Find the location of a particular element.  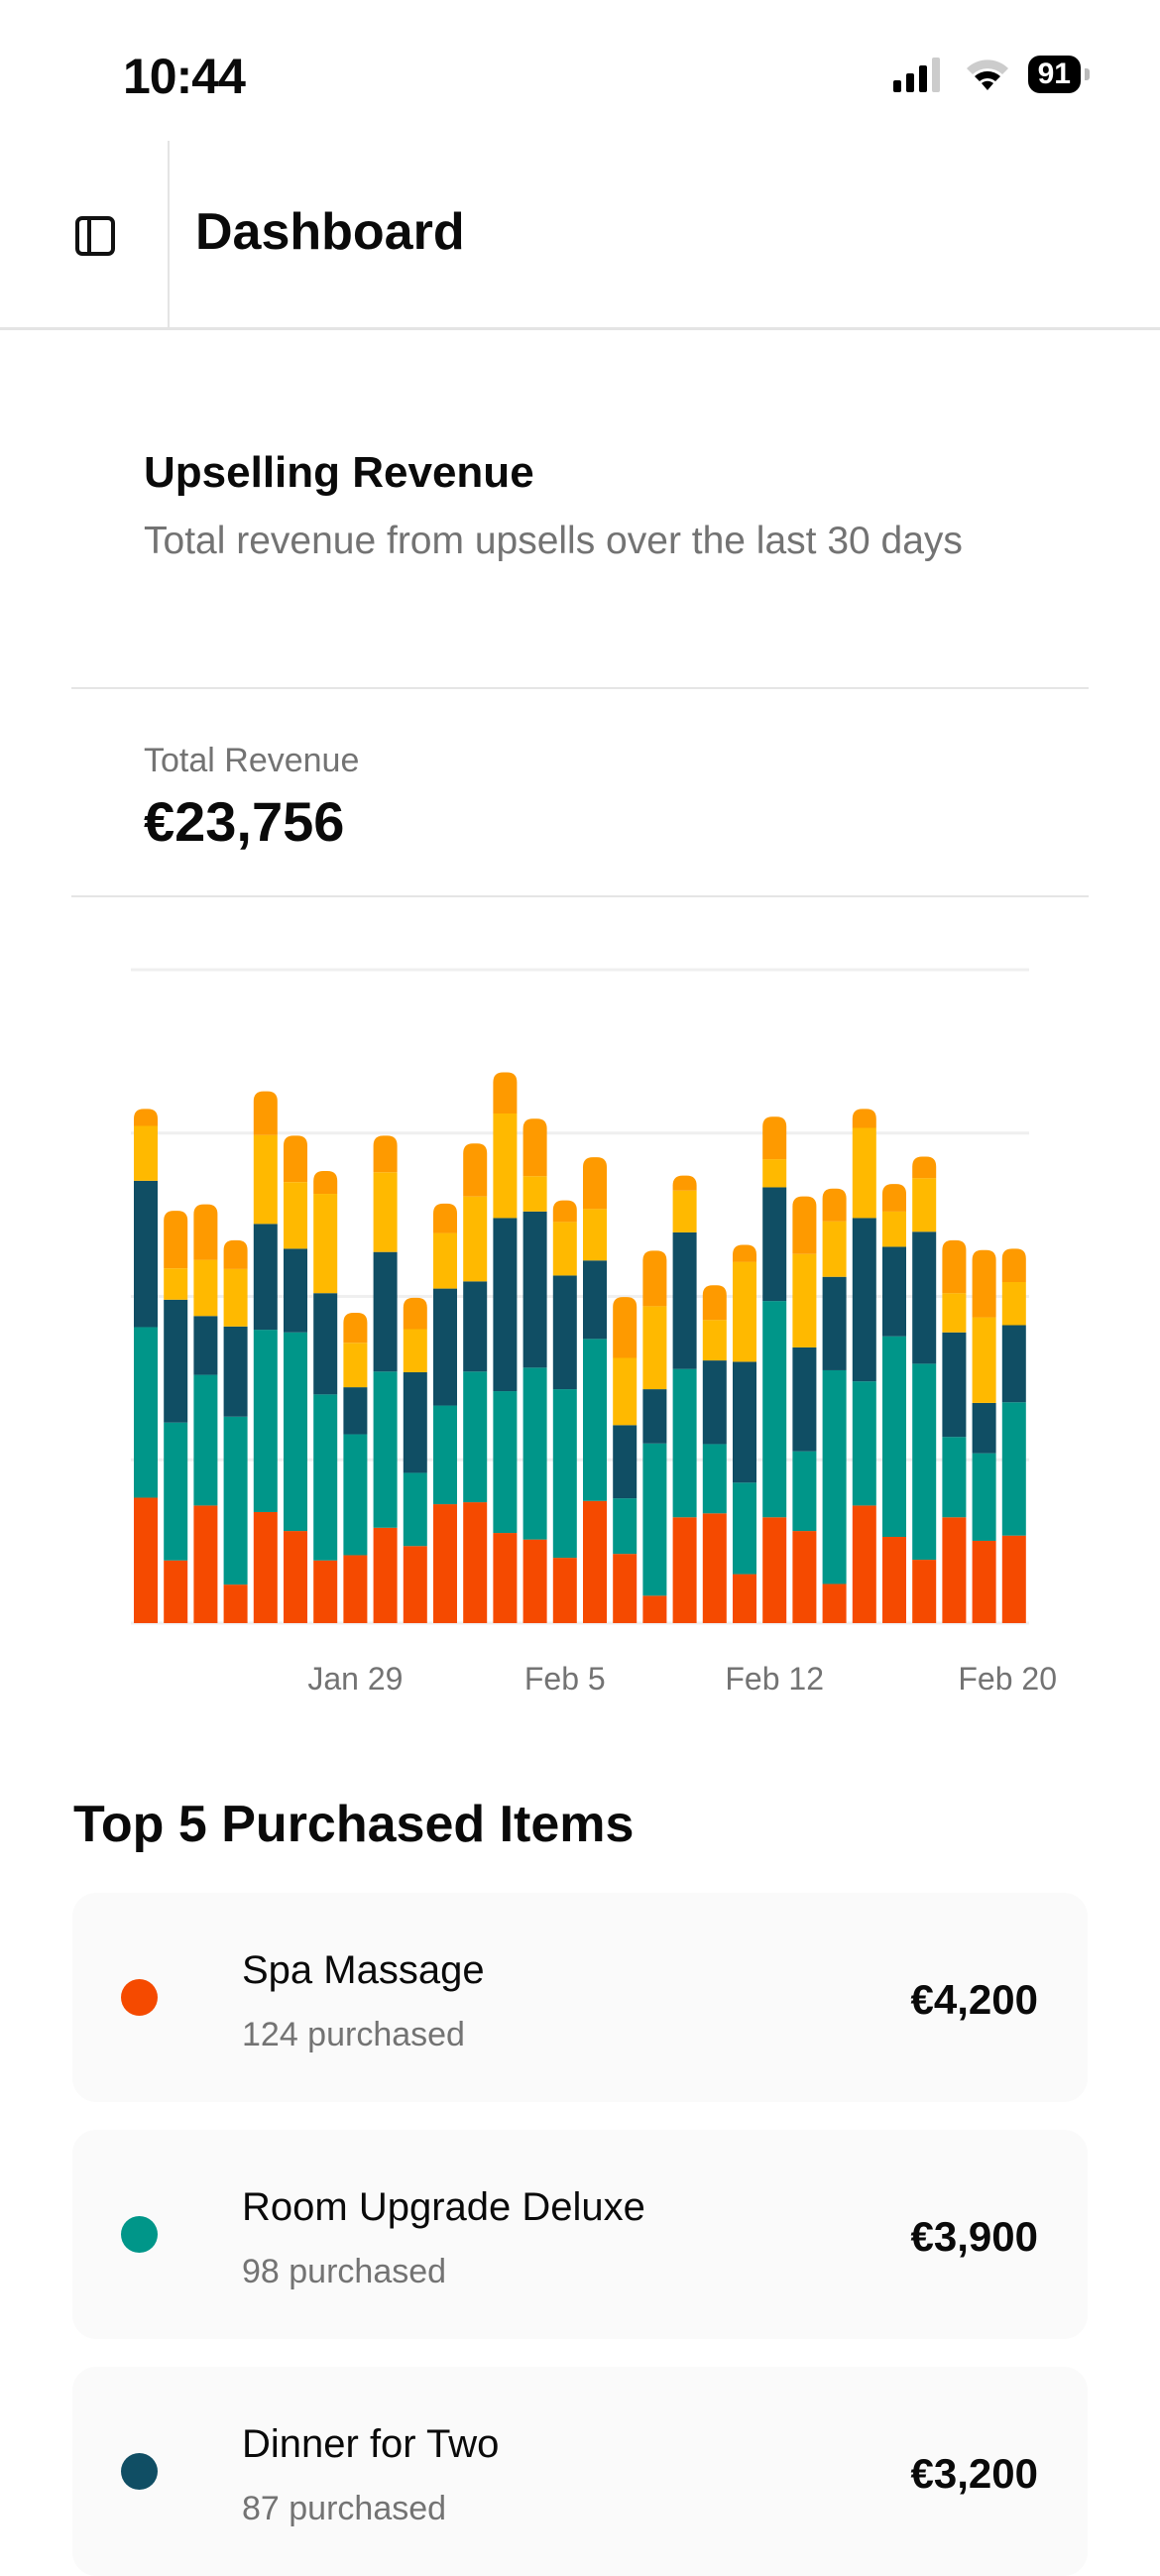

page-title: Dashboard is located at coordinates (330, 232).